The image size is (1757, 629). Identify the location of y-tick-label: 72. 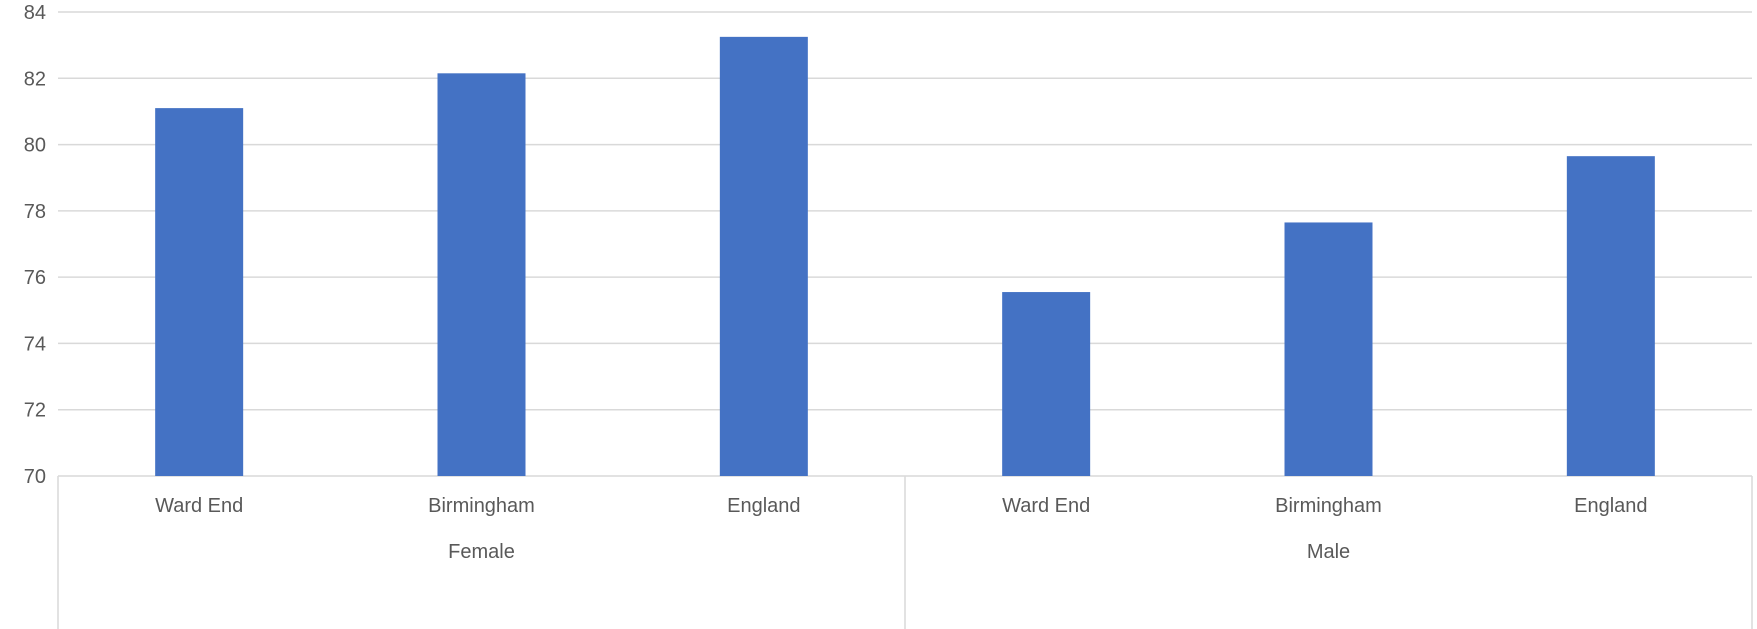
(35, 411).